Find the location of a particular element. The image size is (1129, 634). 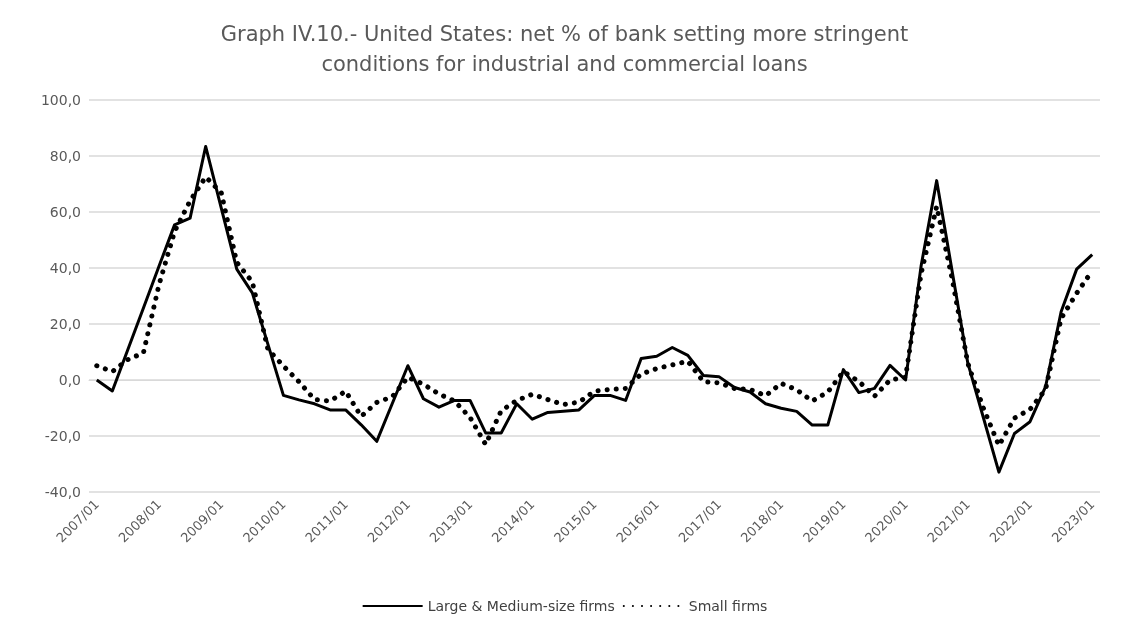

chart-title: Graph IV.10.- United States: net % of bank setting more stringent conditions for industrial and commercial loans is located at coordinates (564, 49).